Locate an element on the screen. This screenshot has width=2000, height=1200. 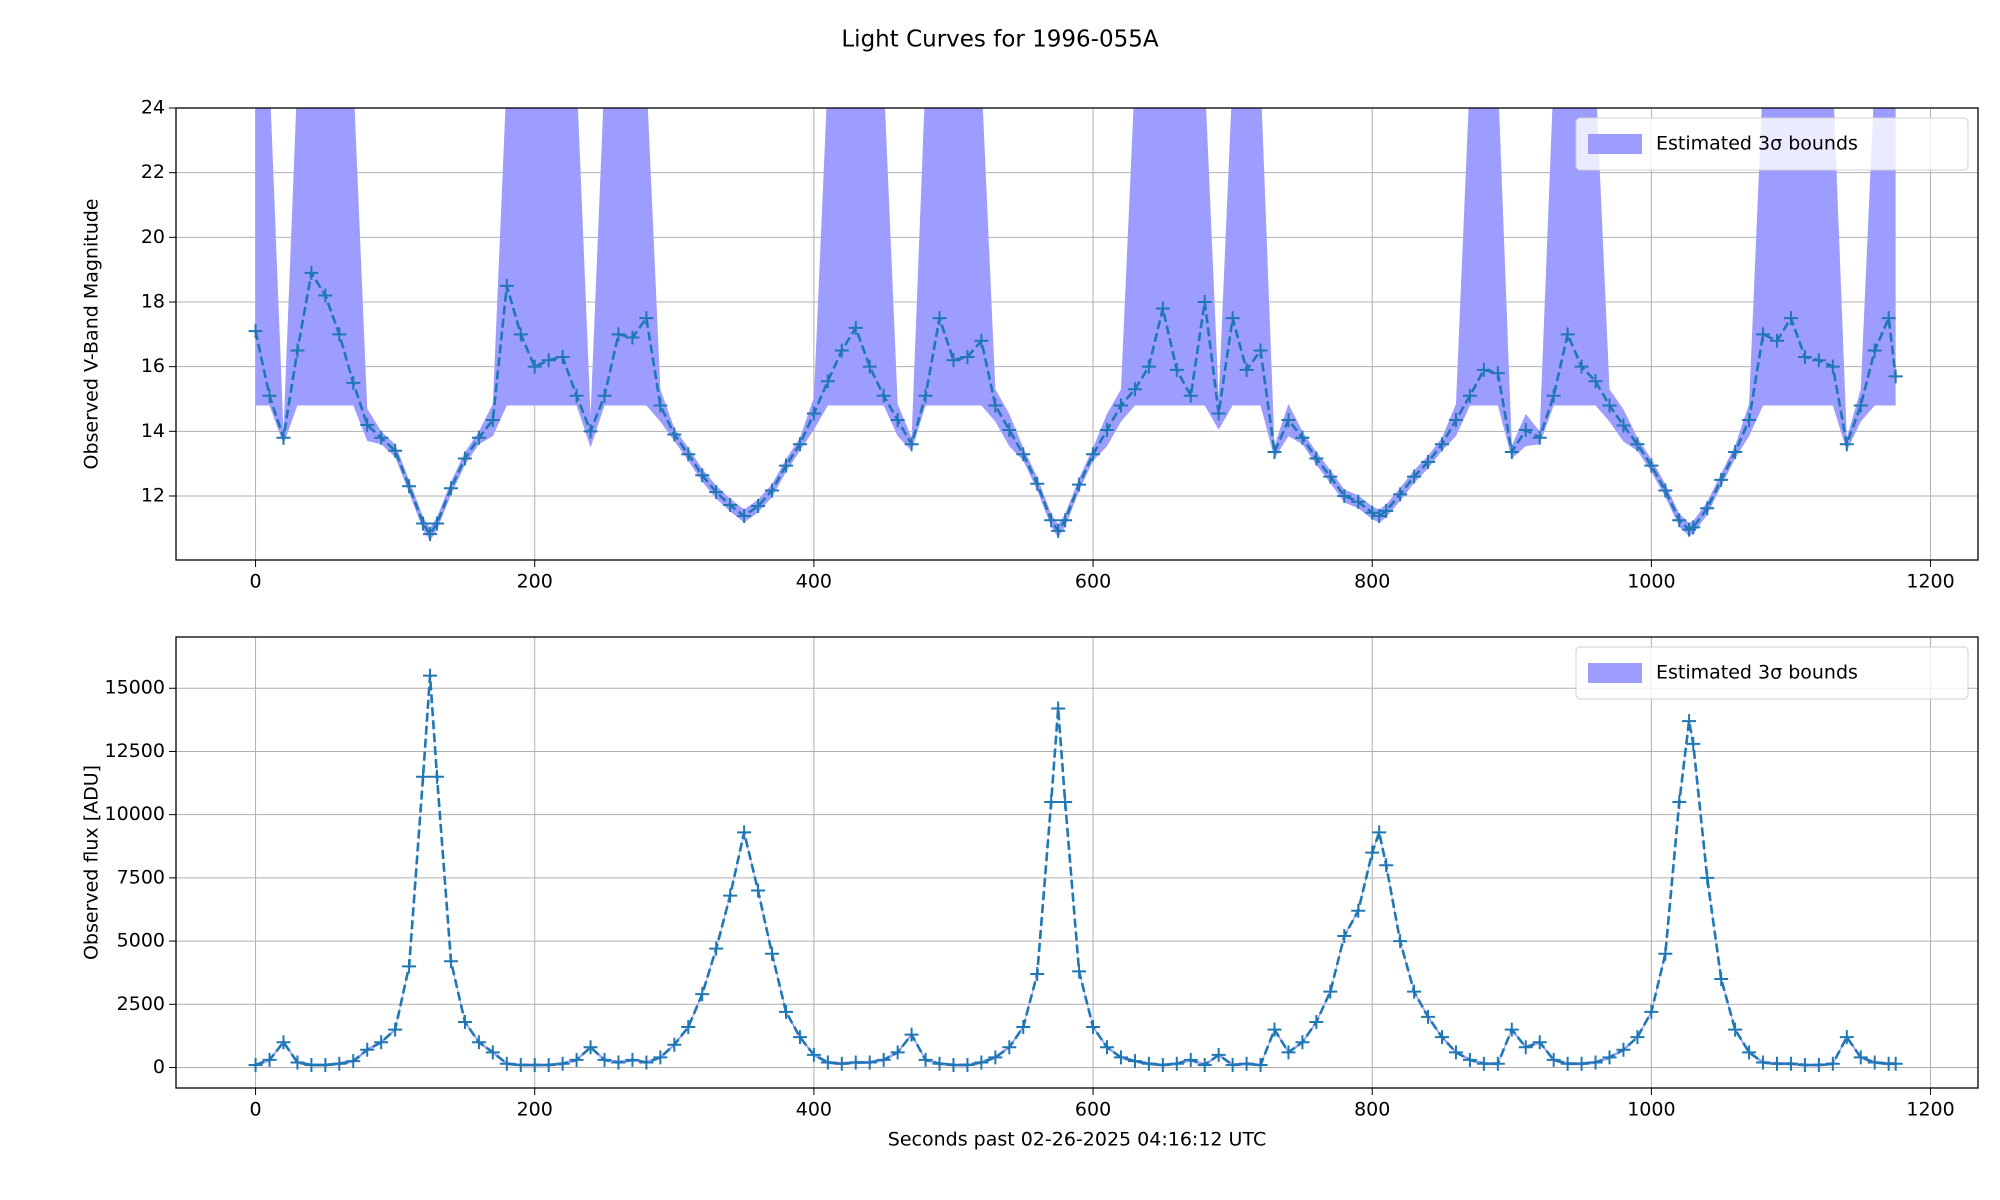
y-tick-label: 12 is located at coordinates (153, 495).